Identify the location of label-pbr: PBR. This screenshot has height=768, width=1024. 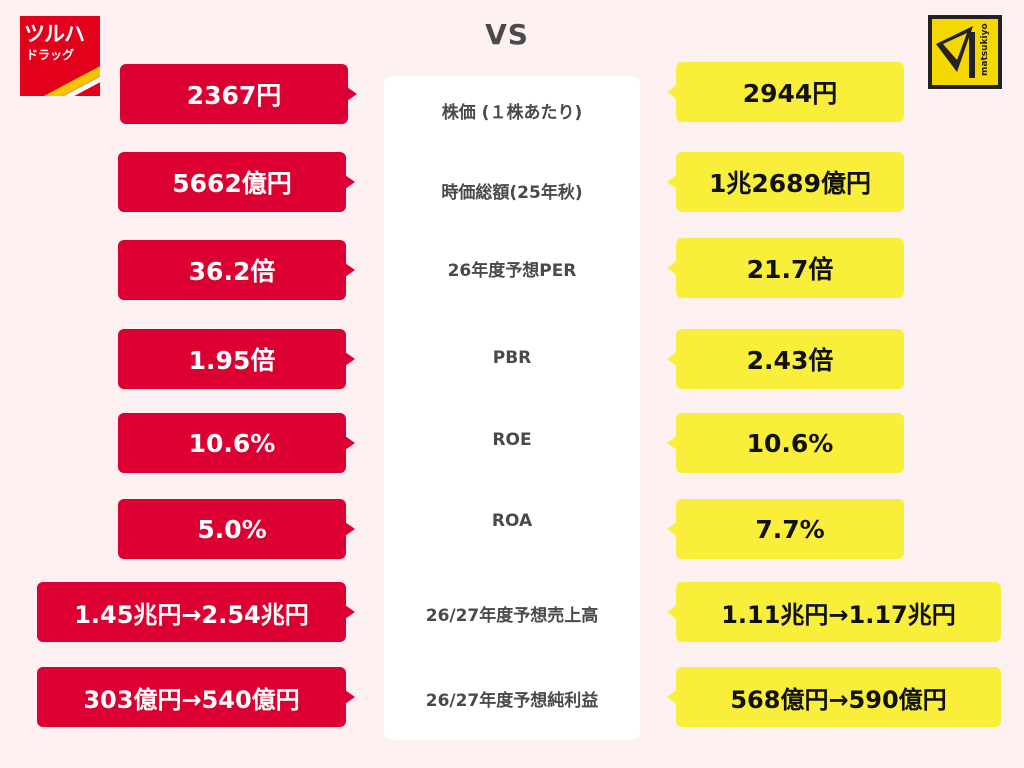
(512, 358).